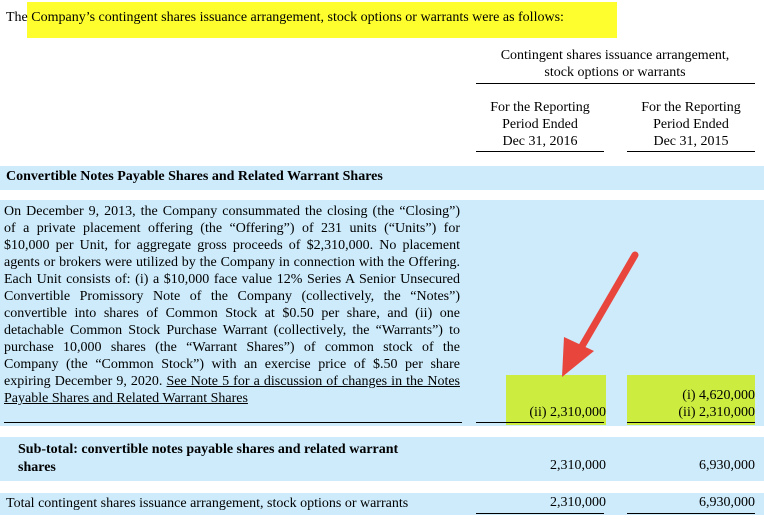 Image resolution: width=764 pixels, height=525 pixels. What do you see at coordinates (542, 466) in the screenshot?
I see `subtotal-value-2016: 2,310,000` at bounding box center [542, 466].